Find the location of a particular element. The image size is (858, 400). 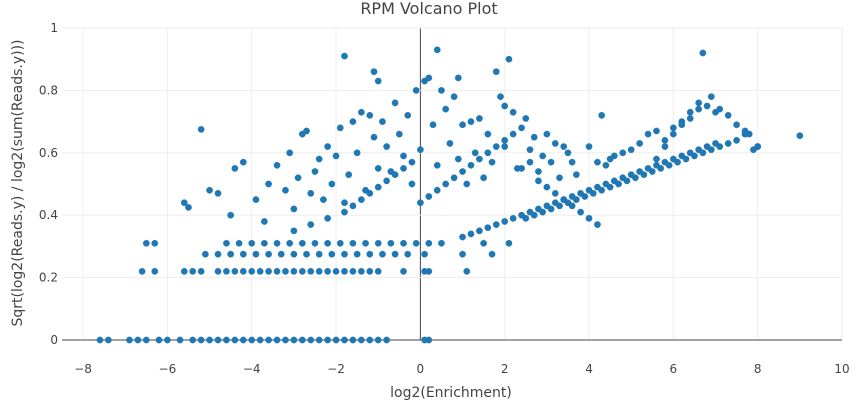

x-tick-label: −2 is located at coordinates (336, 369).